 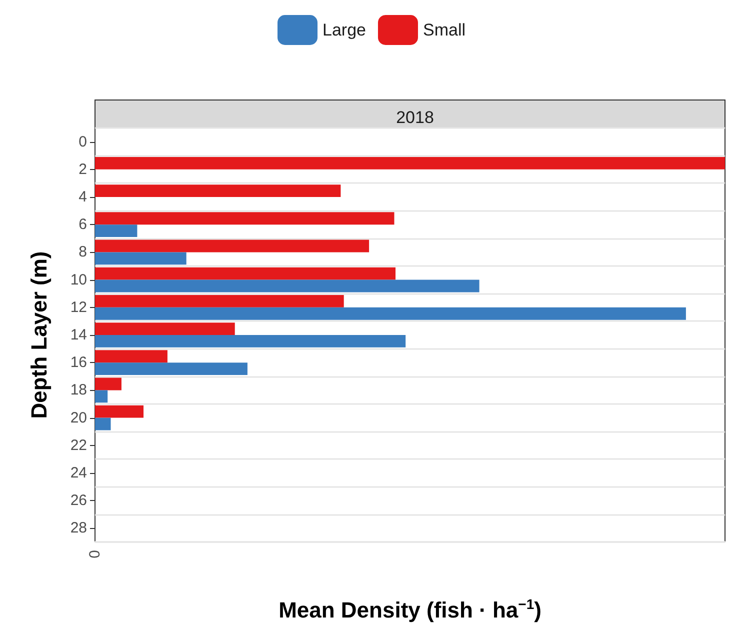 What do you see at coordinates (82, 252) in the screenshot?
I see `y-tick-label: 8` at bounding box center [82, 252].